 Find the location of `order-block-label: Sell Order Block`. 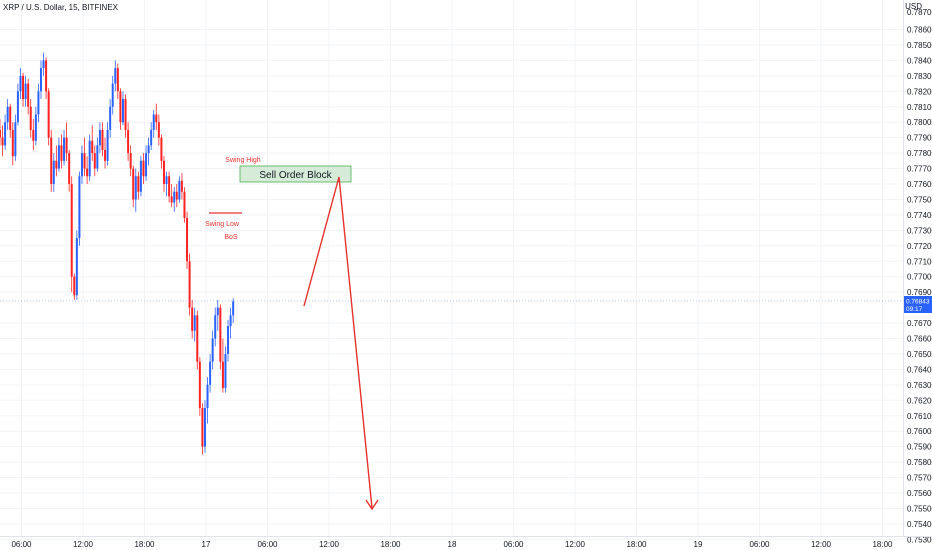

order-block-label: Sell Order Block is located at coordinates (295, 175).